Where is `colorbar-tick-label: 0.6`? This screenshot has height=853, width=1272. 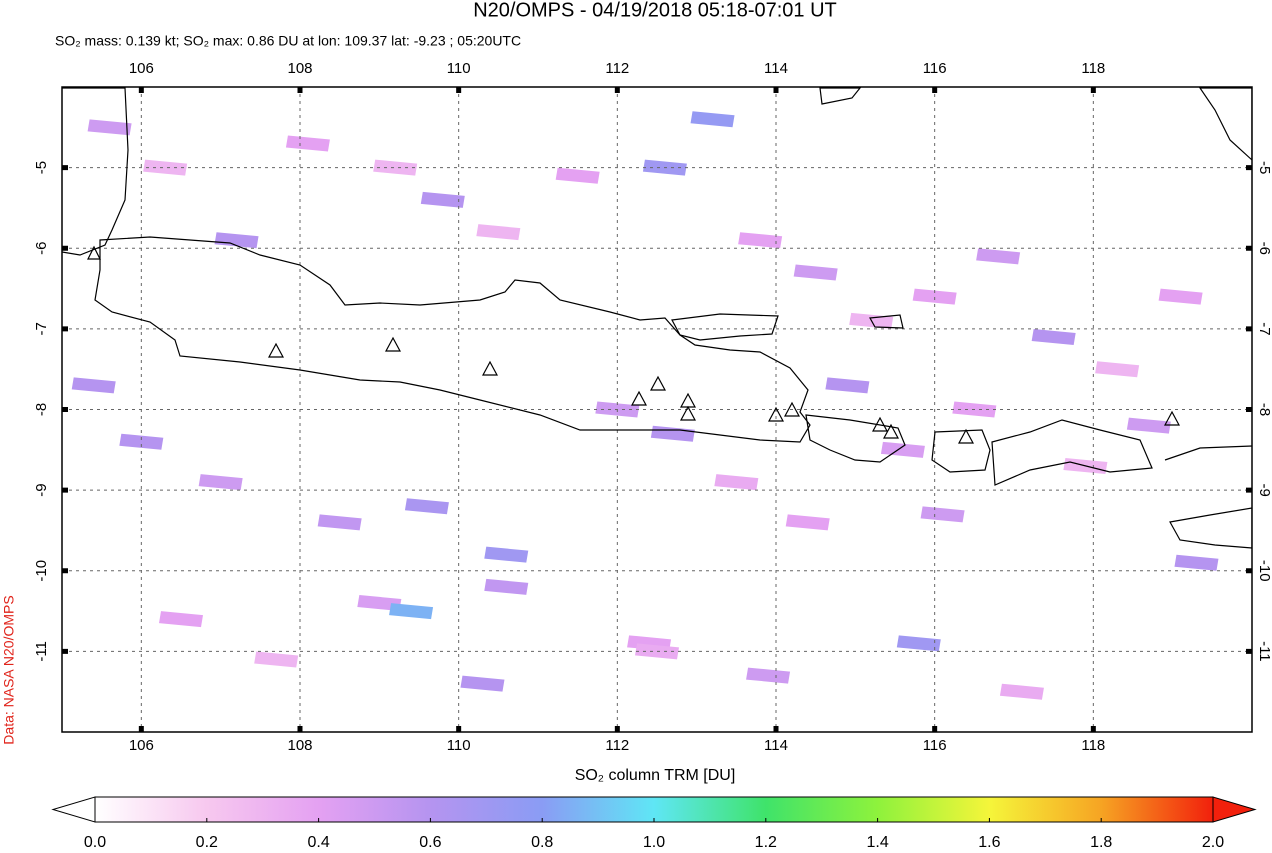 colorbar-tick-label: 0.6 is located at coordinates (430, 842).